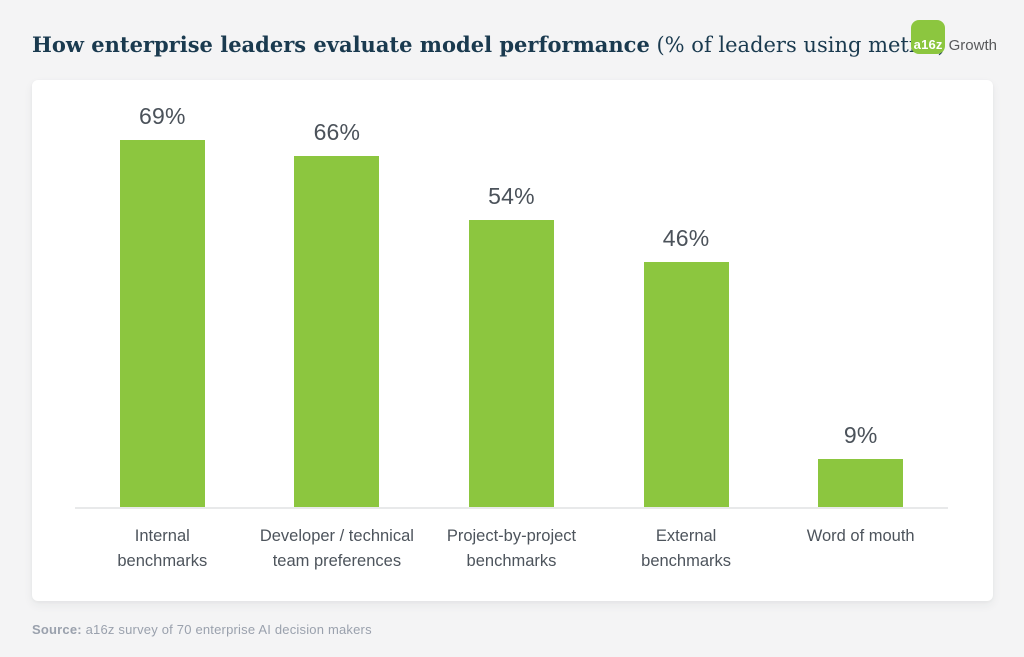 The width and height of the screenshot is (1024, 657). Describe the element at coordinates (162, 116) in the screenshot. I see `bar-value-label: 69%` at that location.